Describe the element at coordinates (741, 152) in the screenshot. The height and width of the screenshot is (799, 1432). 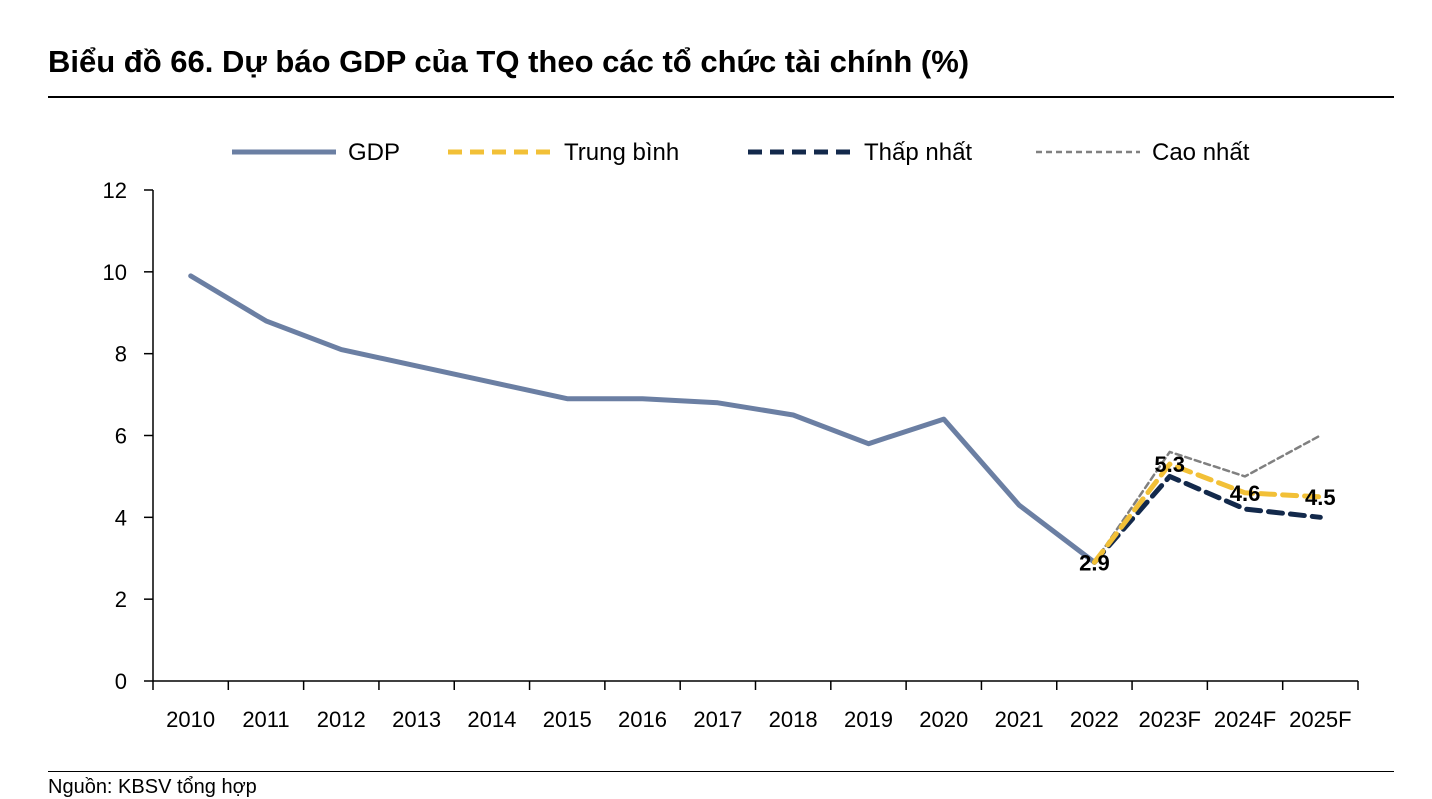
I see `legend: GDP Trung bình Thấp nhất Cao nhất` at that location.